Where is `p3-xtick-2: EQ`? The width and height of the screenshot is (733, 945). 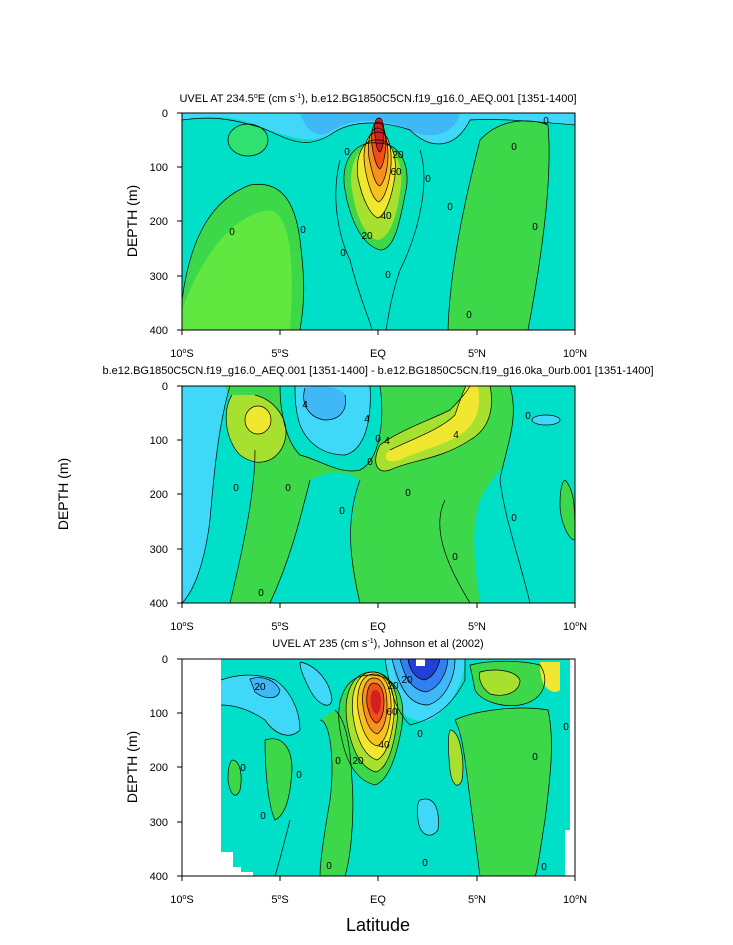 p3-xtick-2: EQ is located at coordinates (378, 900).